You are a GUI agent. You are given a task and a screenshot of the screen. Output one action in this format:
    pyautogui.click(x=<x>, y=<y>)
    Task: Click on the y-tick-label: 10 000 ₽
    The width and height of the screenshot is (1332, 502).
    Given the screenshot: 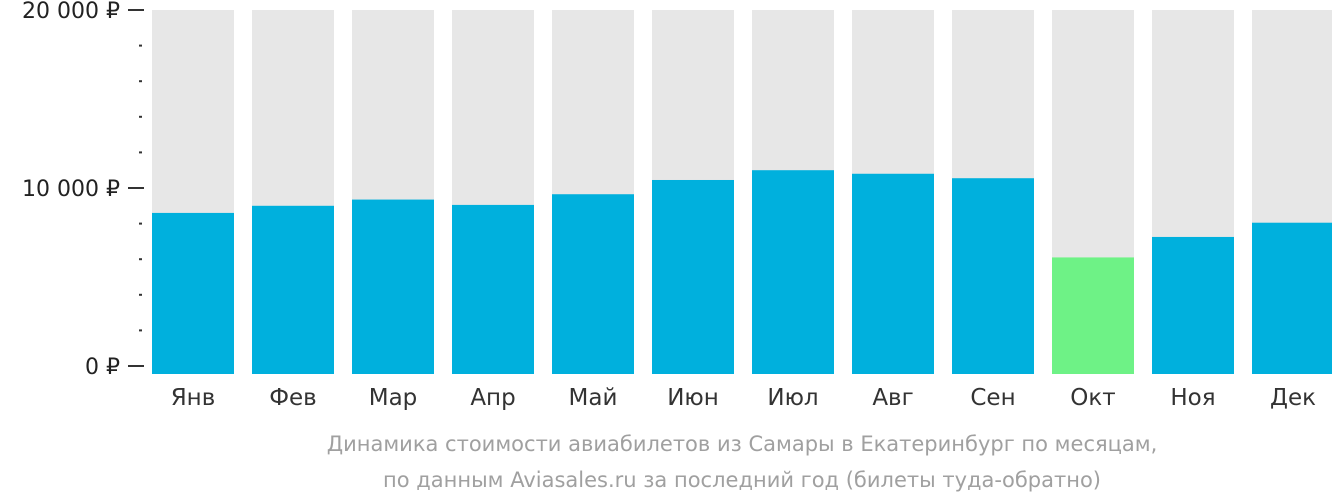 What is the action you would take?
    pyautogui.click(x=71, y=189)
    